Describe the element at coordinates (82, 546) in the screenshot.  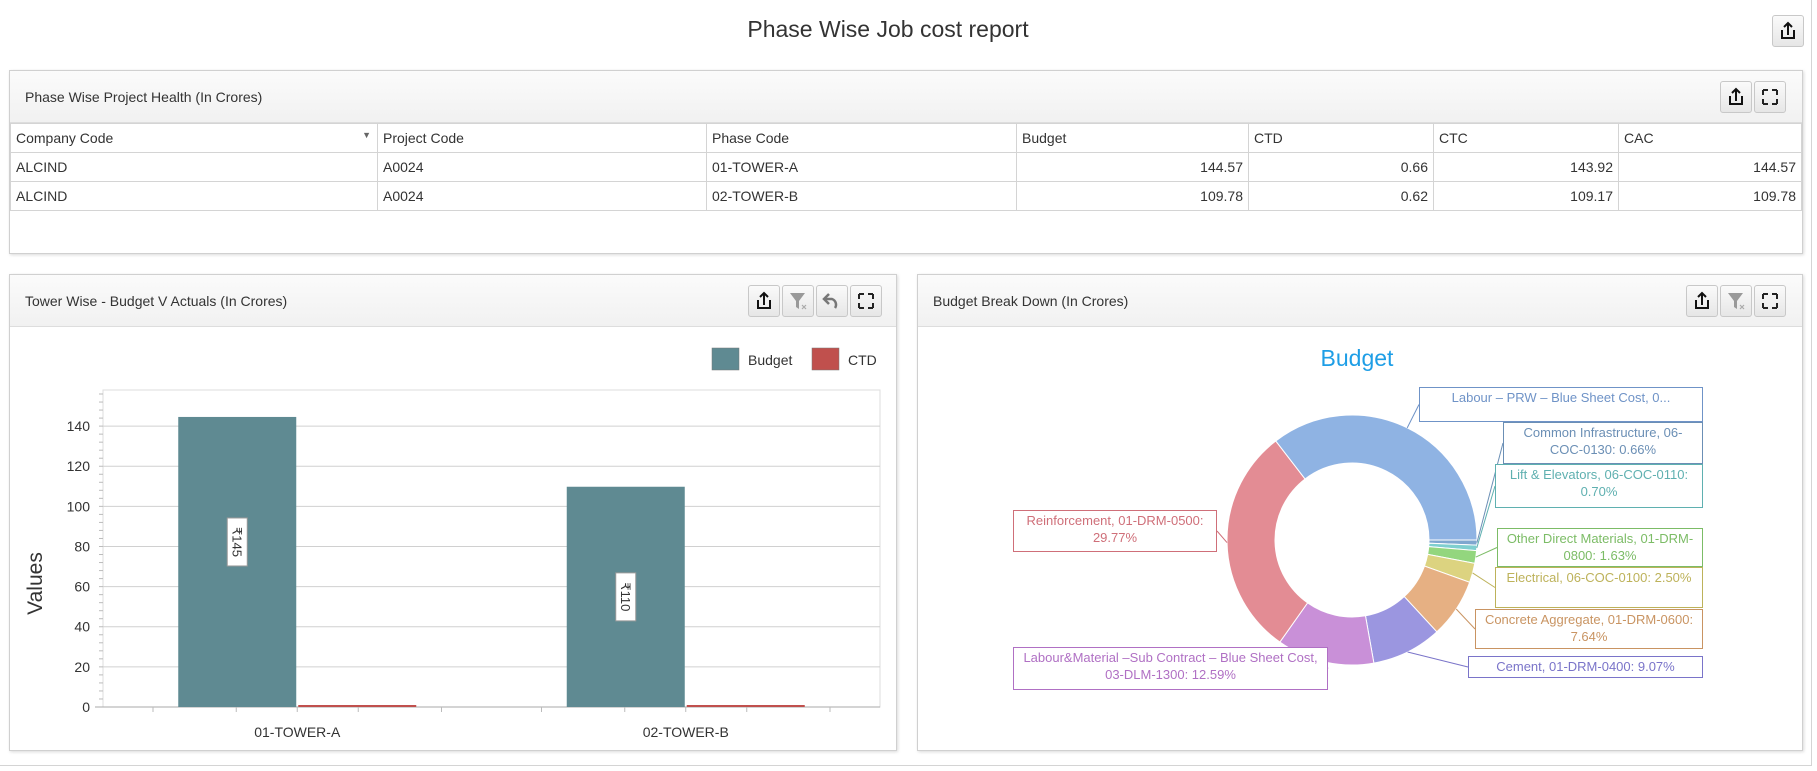
I see `y-tick-label: 80` at that location.